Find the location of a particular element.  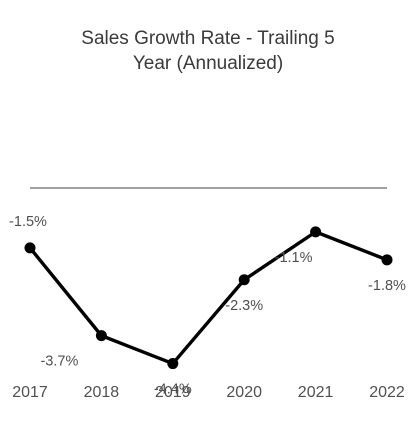

x-tick-label-2021: 2021 is located at coordinates (316, 392).